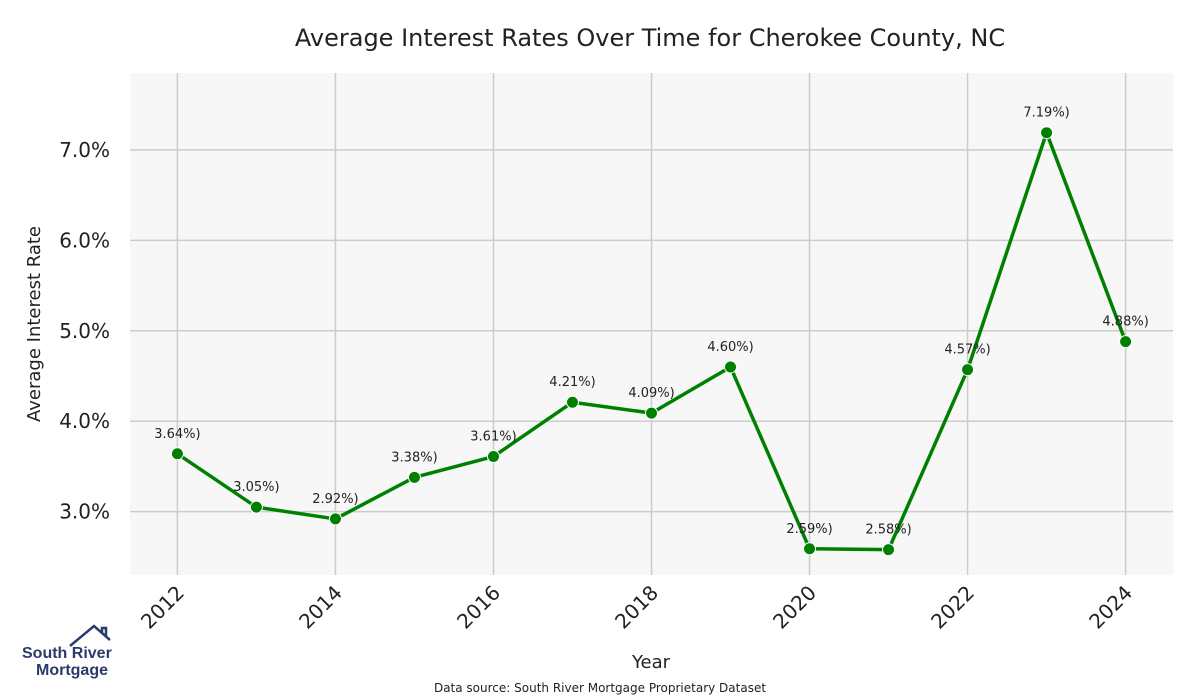 The width and height of the screenshot is (1200, 700). I want to click on y-tick-label: 5.0%, so click(84, 331).